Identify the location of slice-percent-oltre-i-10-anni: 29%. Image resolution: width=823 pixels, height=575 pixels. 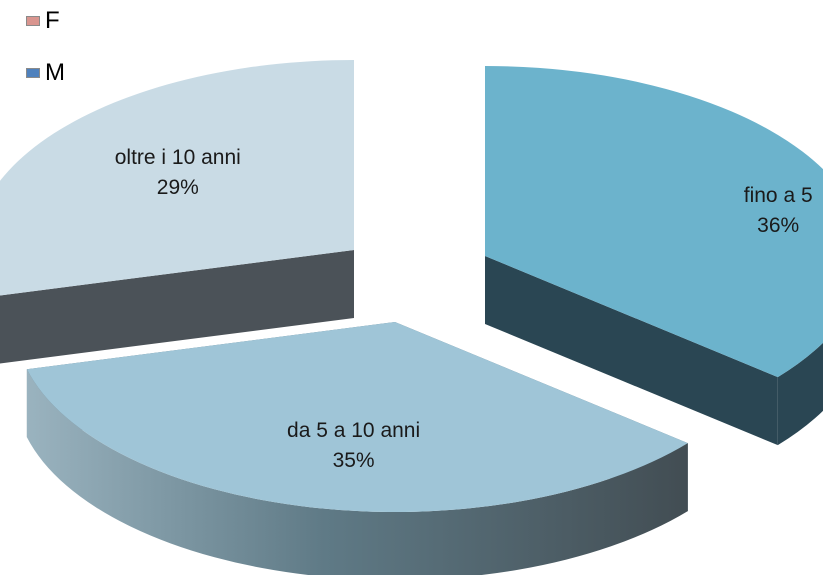
(178, 187).